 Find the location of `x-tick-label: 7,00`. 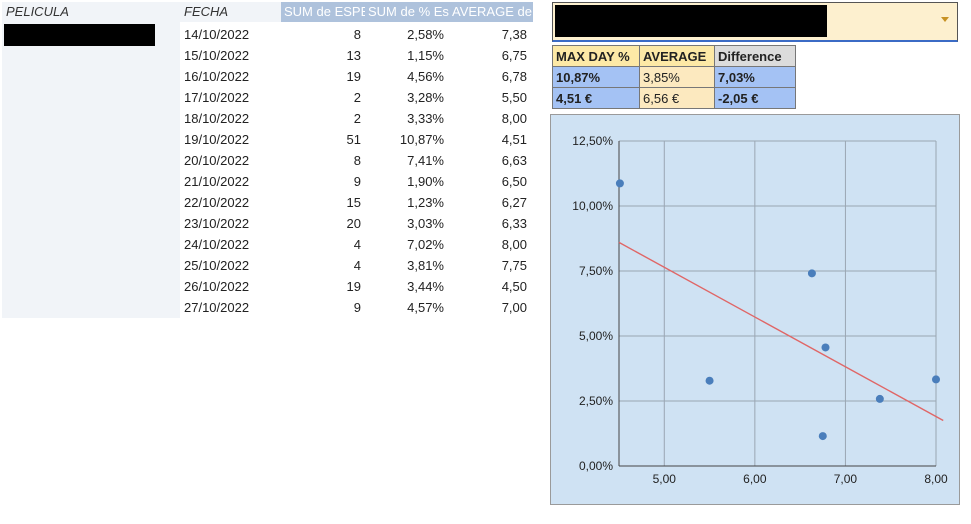

x-tick-label: 7,00 is located at coordinates (846, 479).